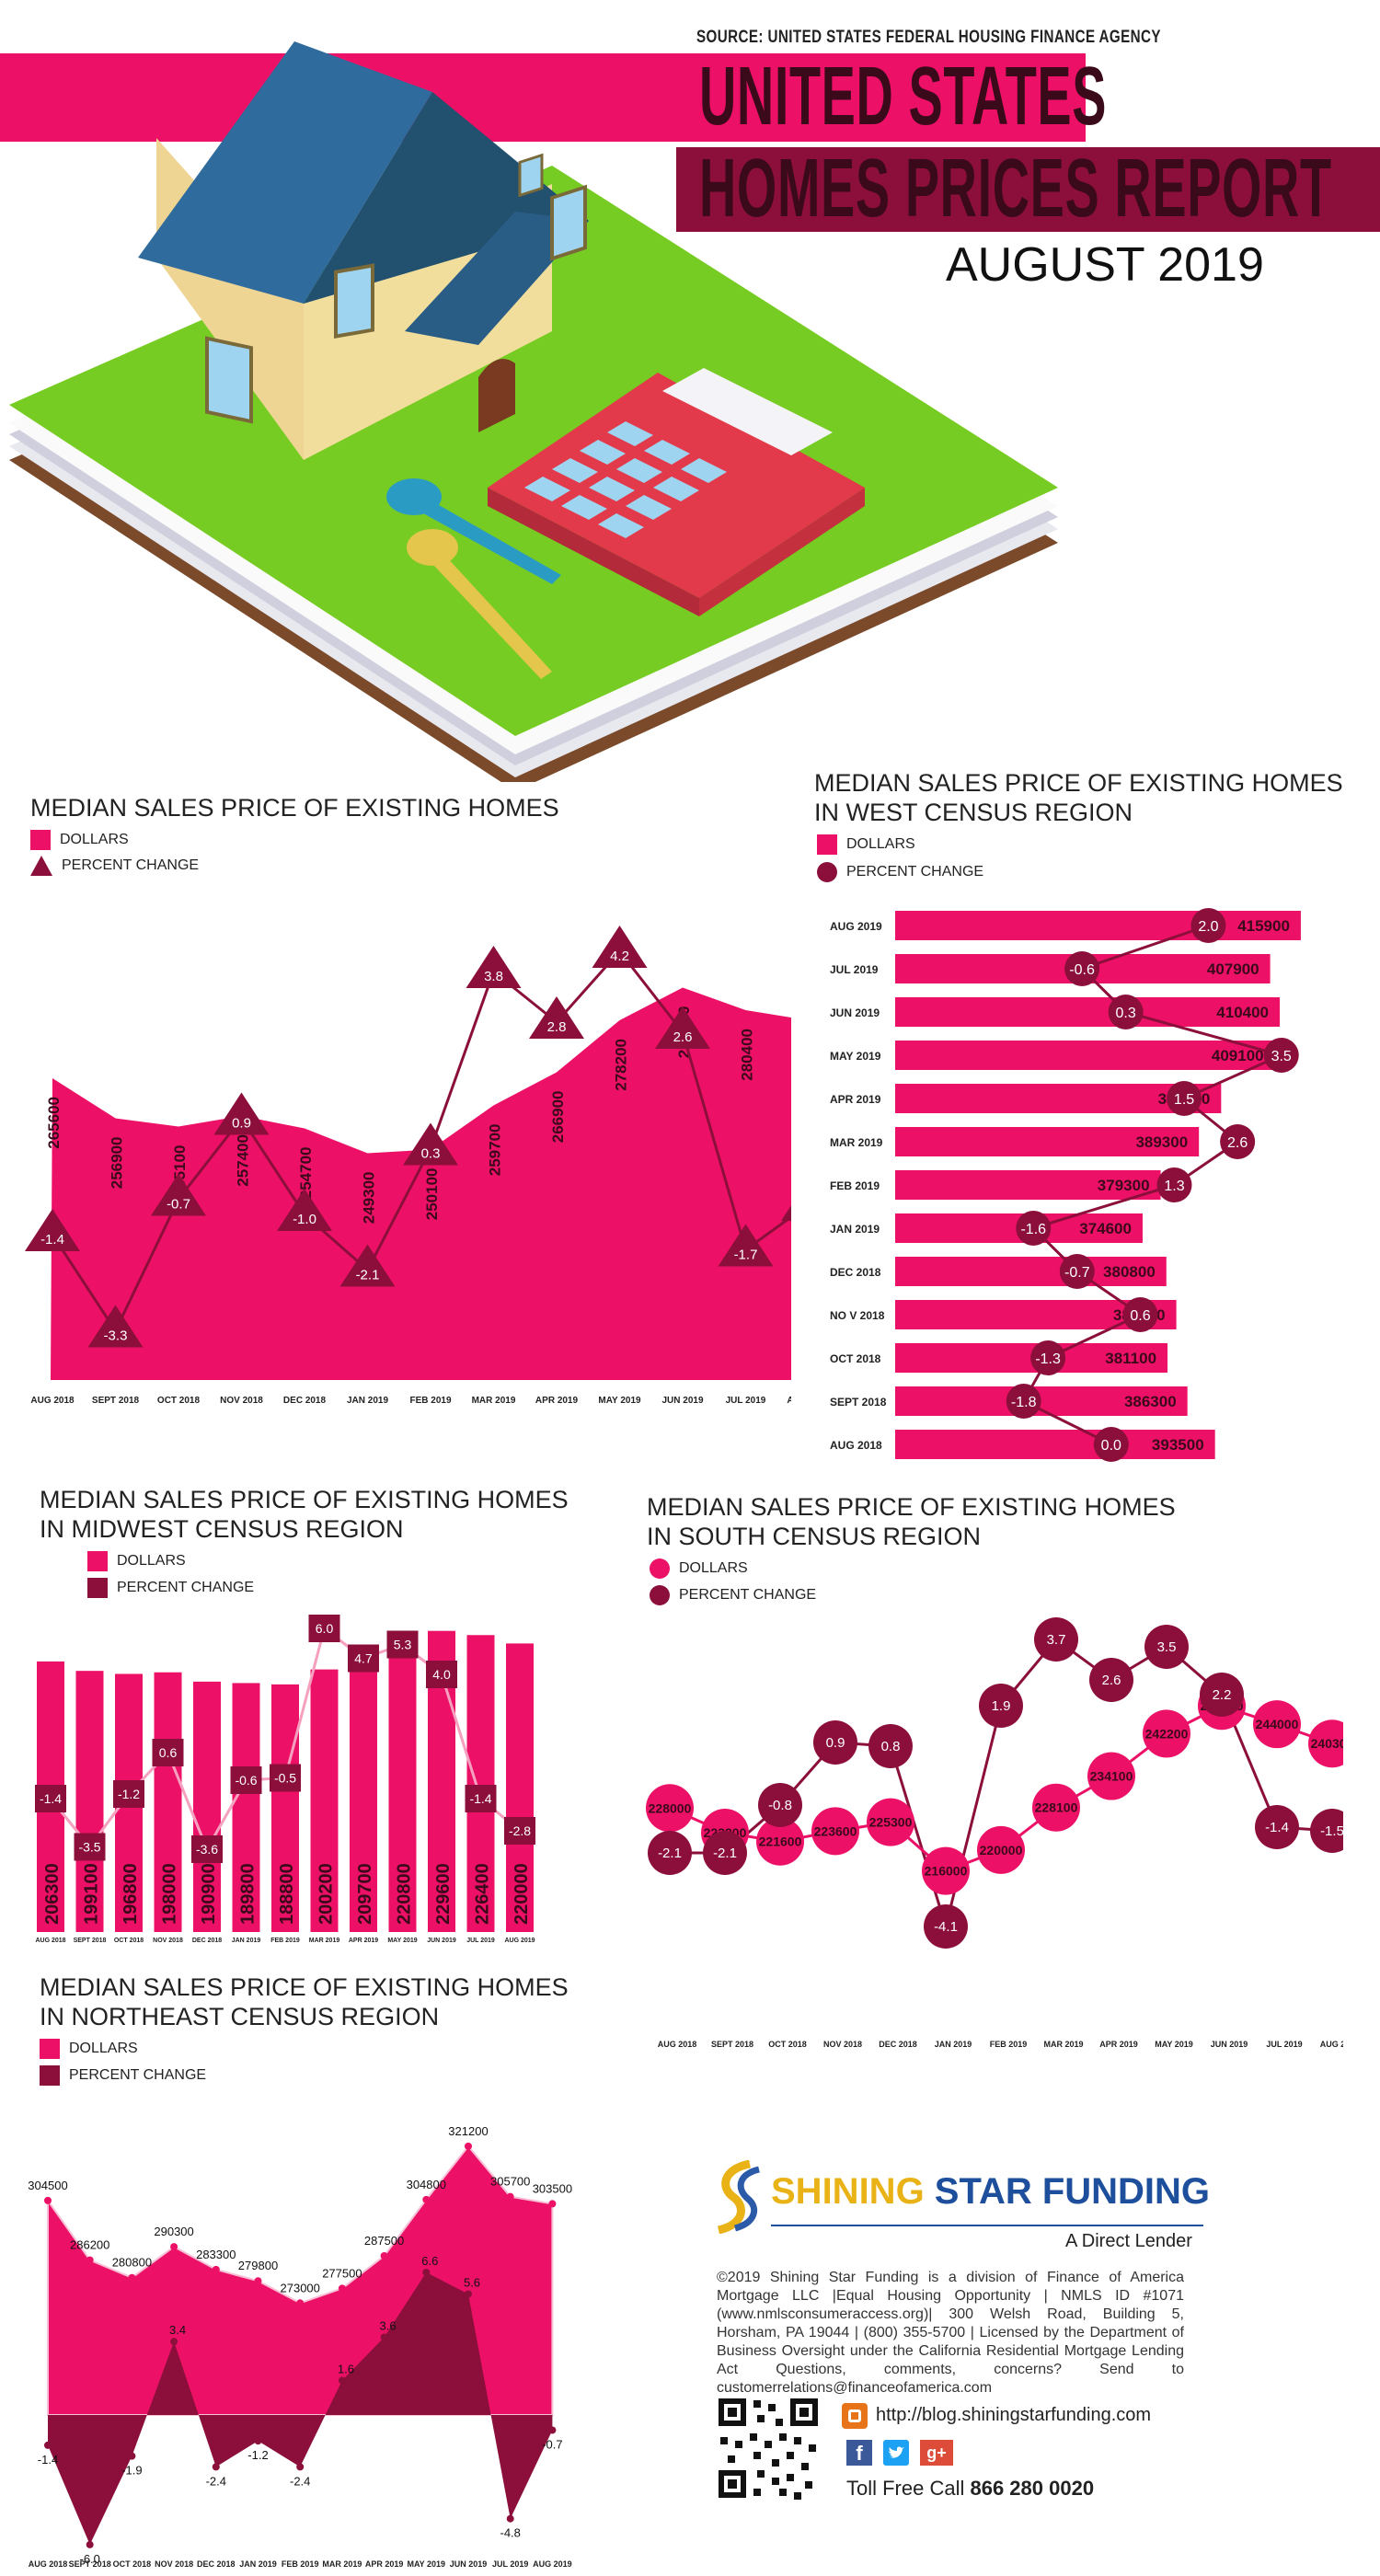 The image size is (1380, 2576). What do you see at coordinates (168, 1941) in the screenshot?
I see `midwest-x-tick: NOV 2018` at bounding box center [168, 1941].